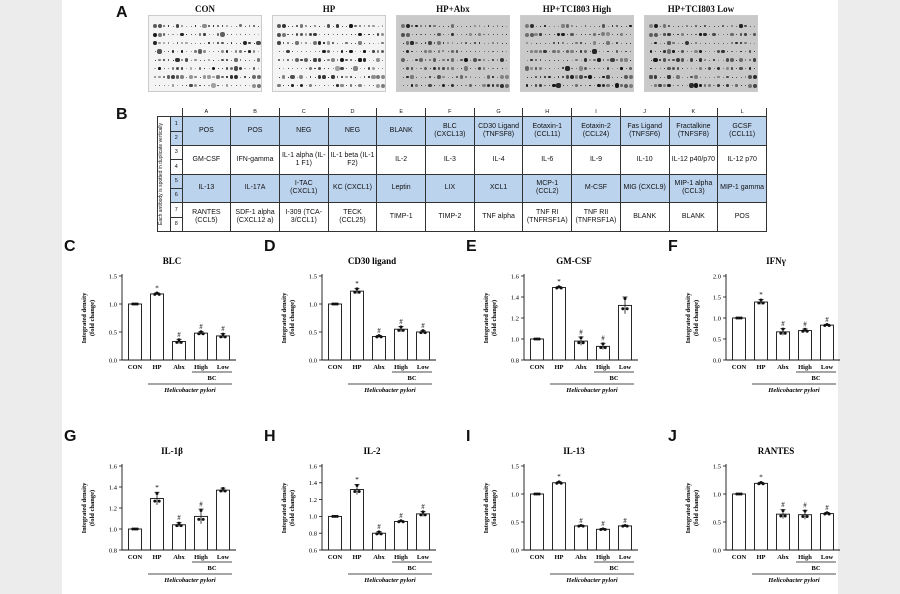 Image resolution: width=900 pixels, height=594 pixels. What do you see at coordinates (537, 557) in the screenshot?
I see `x-tick-label: CON` at bounding box center [537, 557].